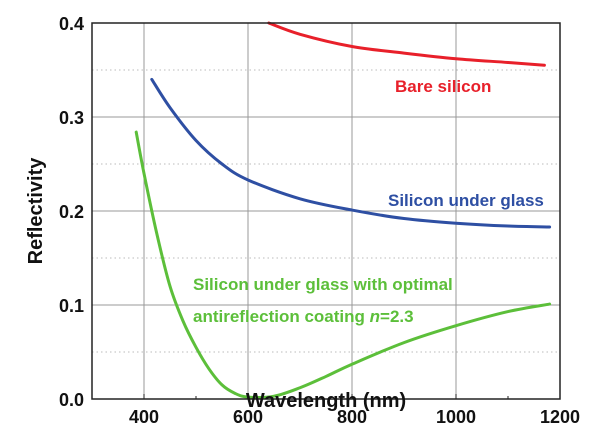 This screenshot has height=434, width=600. Describe the element at coordinates (71, 306) in the screenshot. I see `y-tick-label: 0.1` at that location.